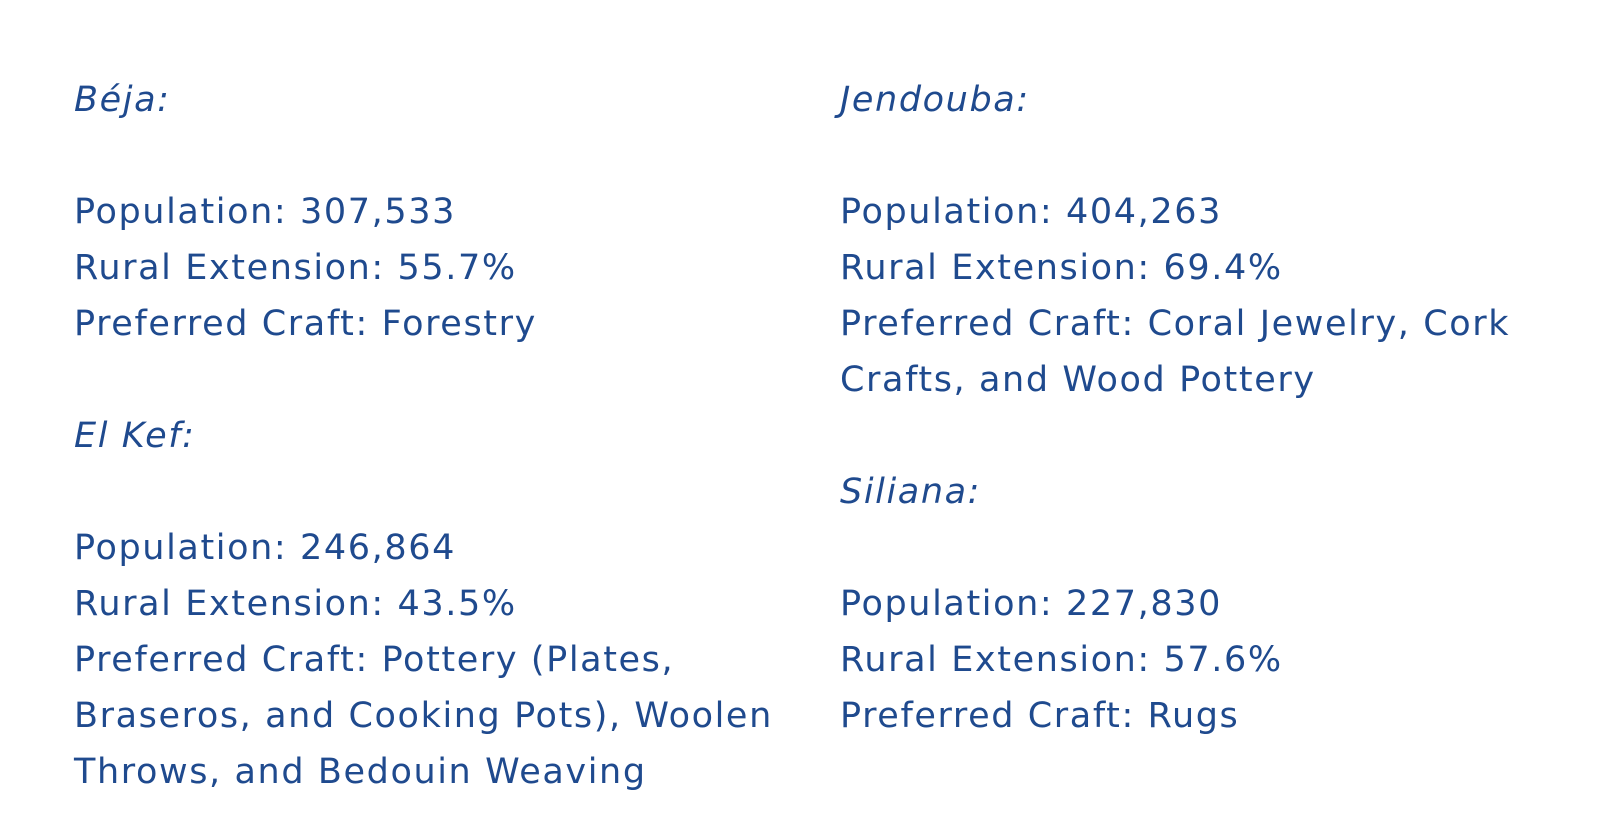 The image size is (1600, 820). What do you see at coordinates (295, 604) in the screenshot?
I see `rural-extension-text: Rural Extension: 43.5%` at bounding box center [295, 604].